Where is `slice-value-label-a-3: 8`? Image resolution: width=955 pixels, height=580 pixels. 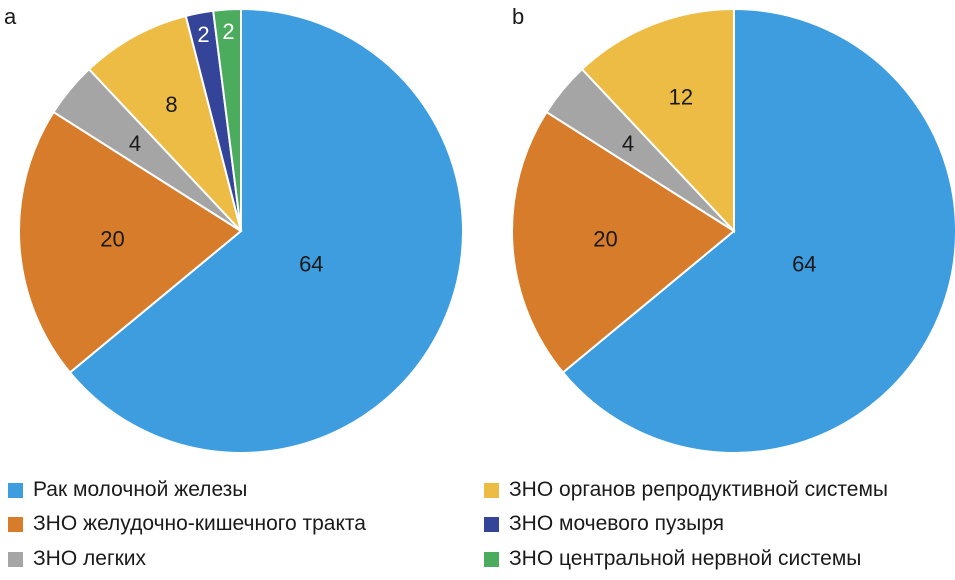 slice-value-label-a-3: 8 is located at coordinates (171, 104).